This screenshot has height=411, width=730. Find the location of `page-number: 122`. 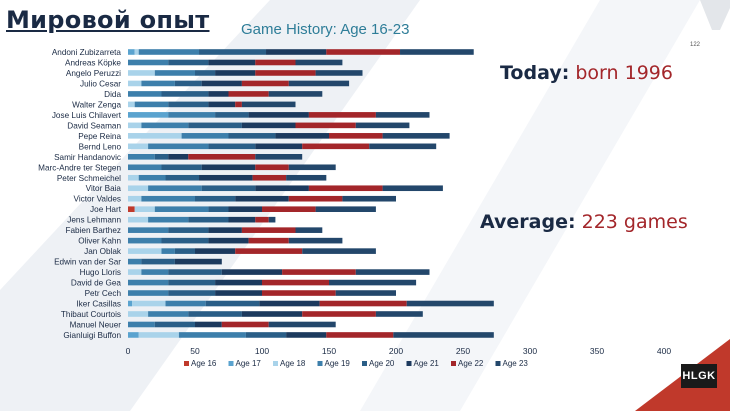

page-number: 122 is located at coordinates (695, 45).